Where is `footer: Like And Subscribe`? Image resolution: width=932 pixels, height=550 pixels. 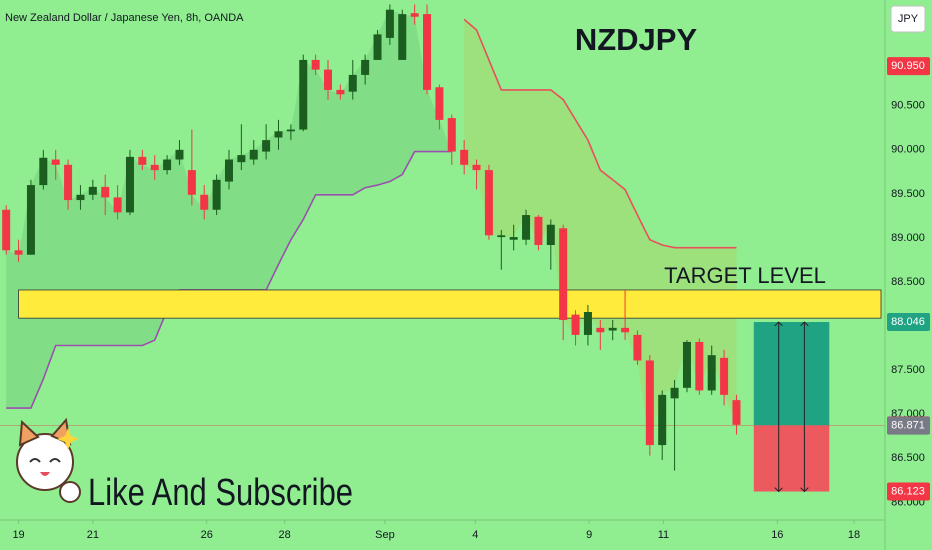
footer: Like And Subscribe is located at coordinates (220, 493).